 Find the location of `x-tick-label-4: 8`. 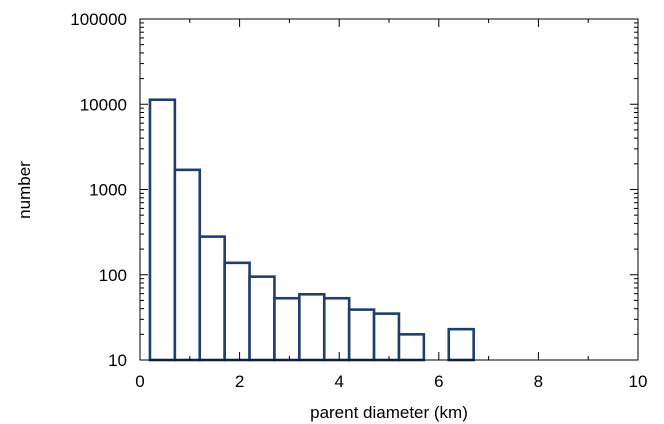

x-tick-label-4: 8 is located at coordinates (538, 381).